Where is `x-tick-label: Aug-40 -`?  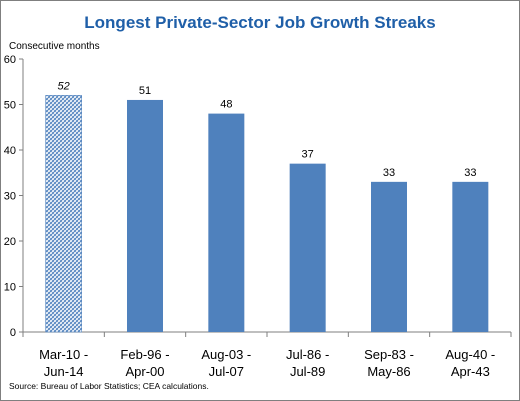
x-tick-label: Aug-40 - is located at coordinates (470, 354).